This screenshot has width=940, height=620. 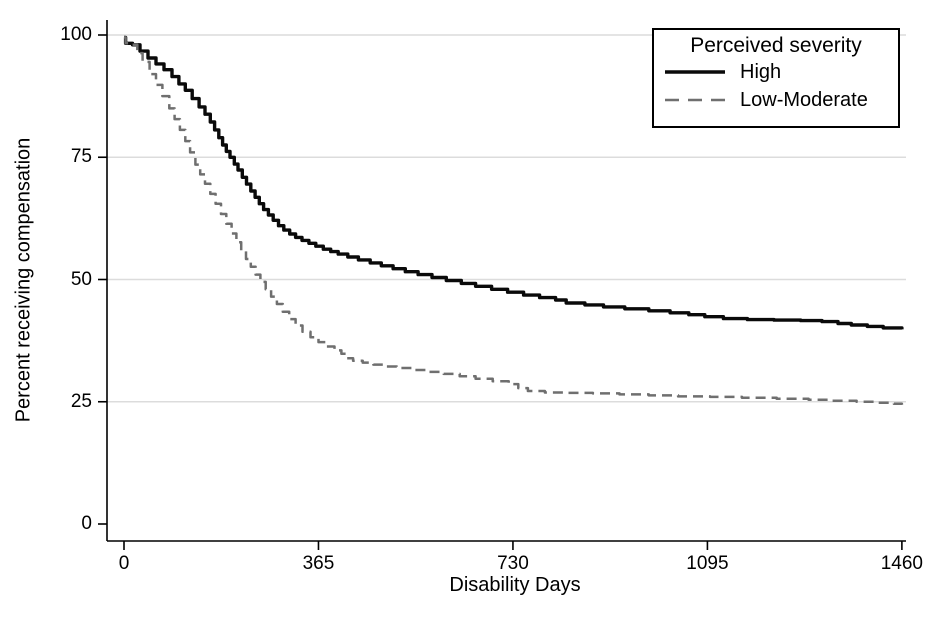 I want to click on legend-label-high: High, so click(x=761, y=71).